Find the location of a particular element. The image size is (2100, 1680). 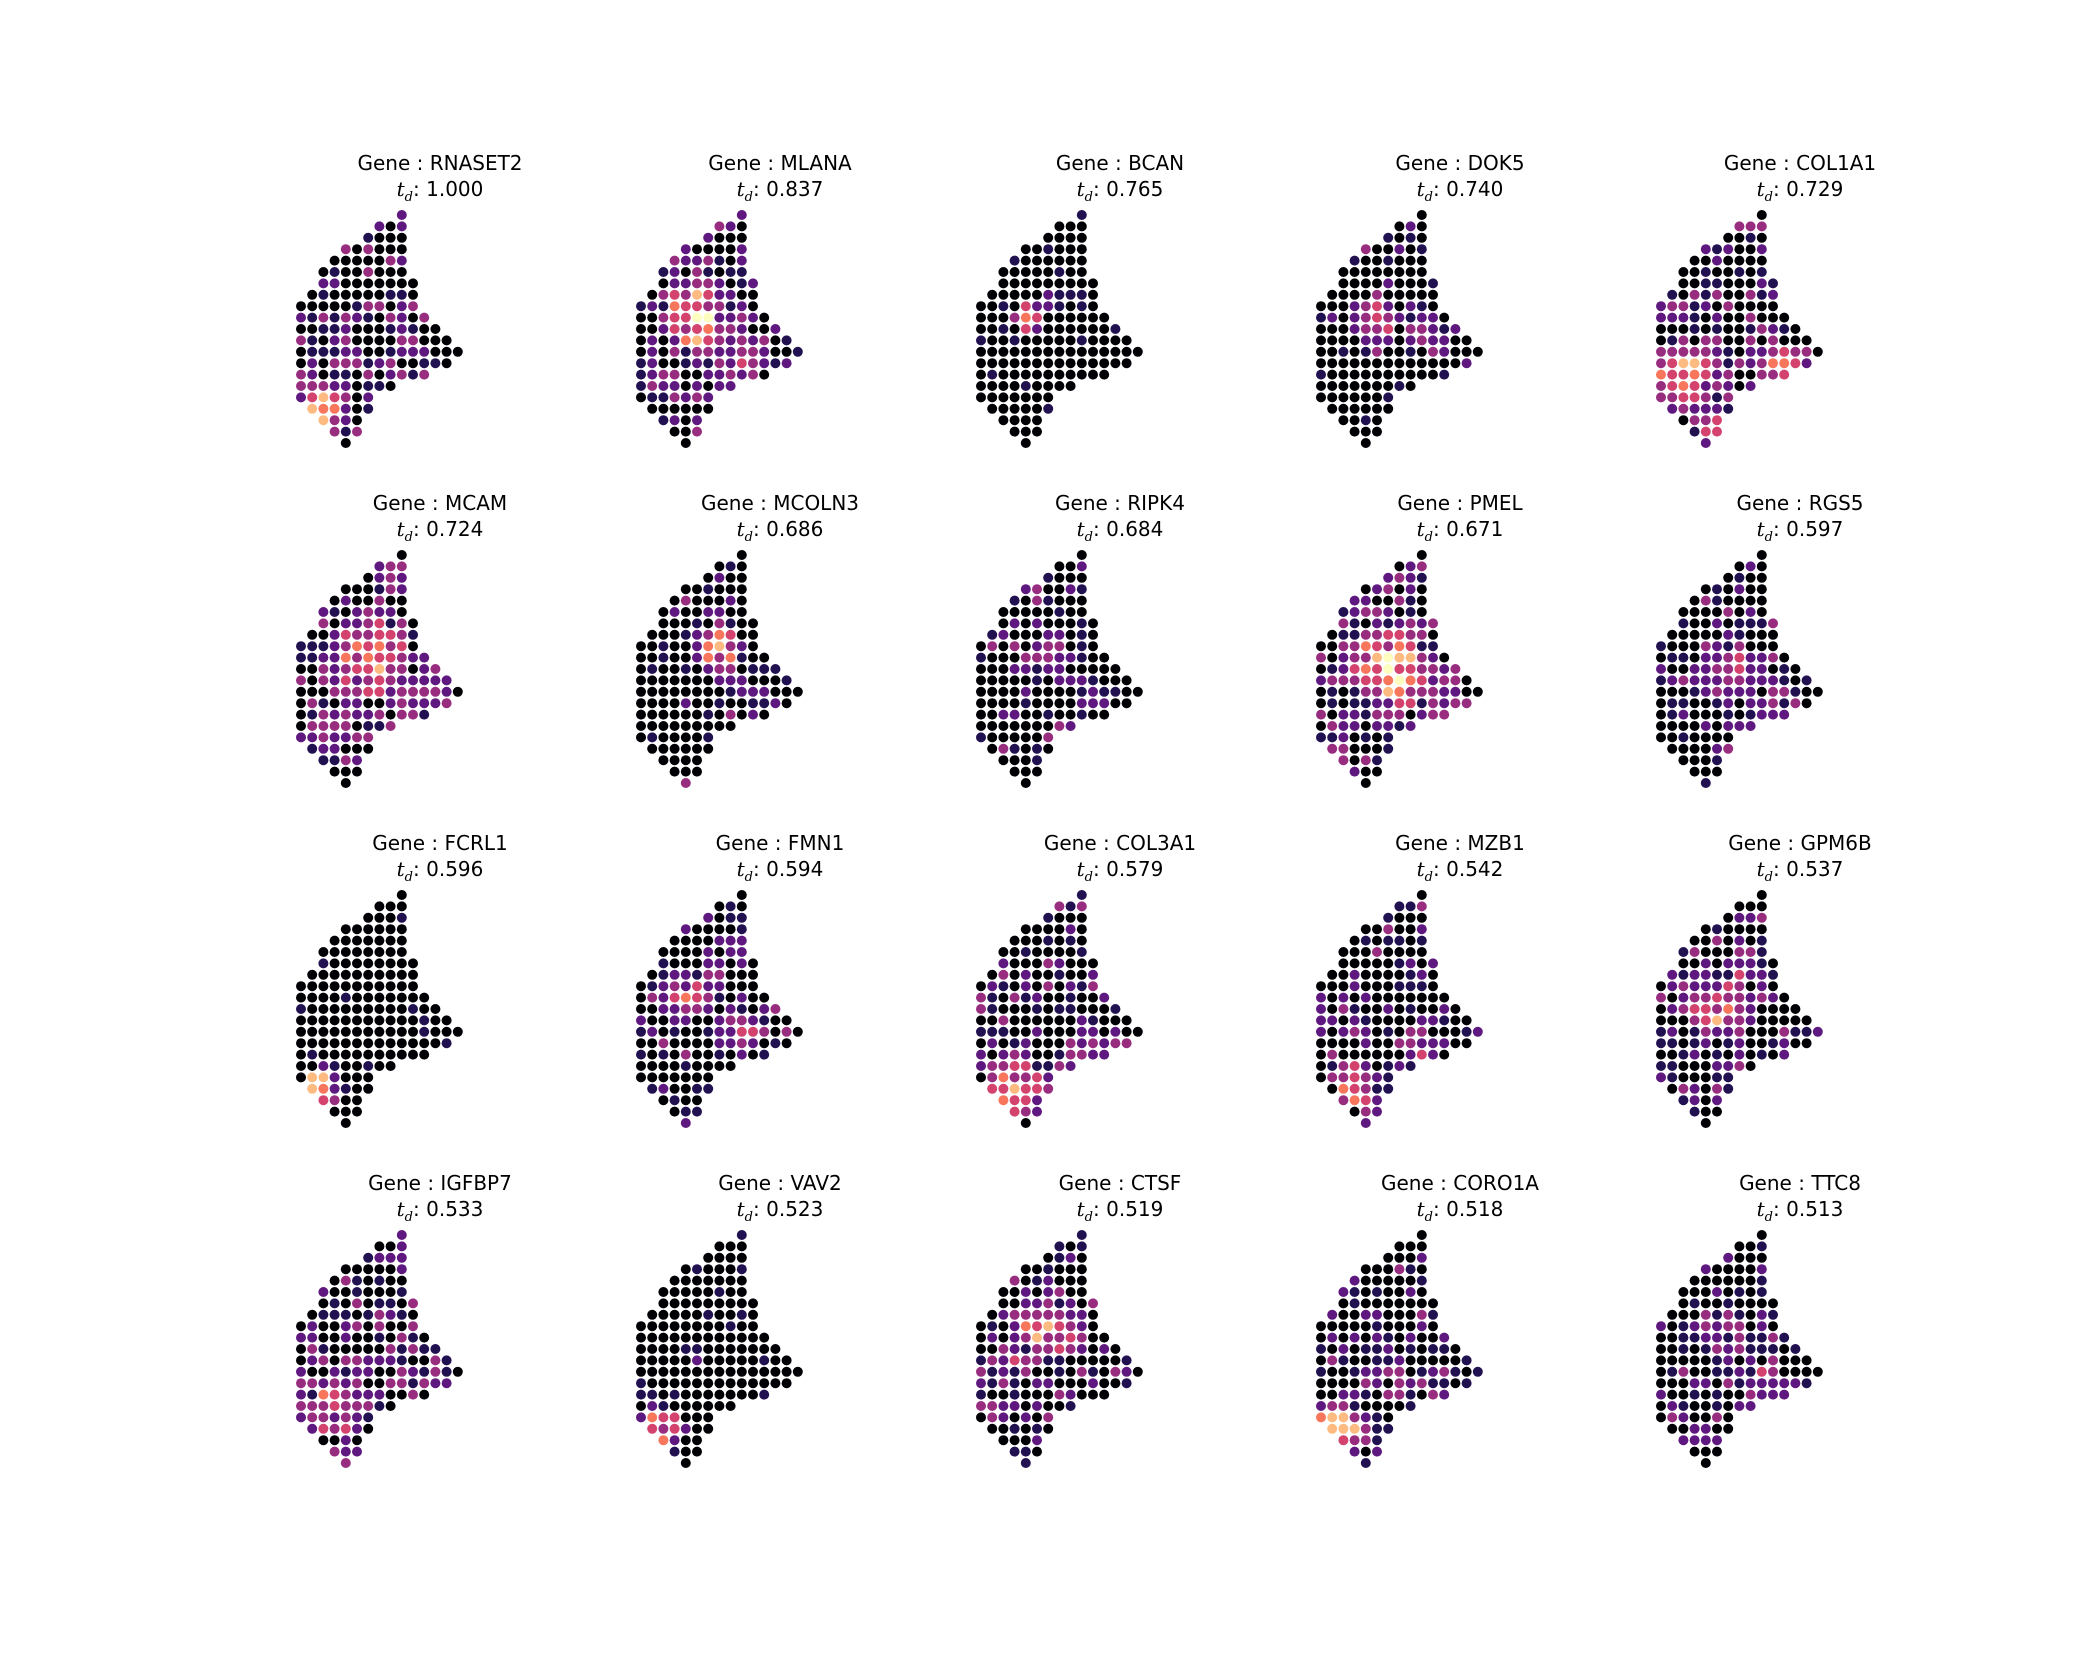

td-value: 0.837 is located at coordinates (795, 189).